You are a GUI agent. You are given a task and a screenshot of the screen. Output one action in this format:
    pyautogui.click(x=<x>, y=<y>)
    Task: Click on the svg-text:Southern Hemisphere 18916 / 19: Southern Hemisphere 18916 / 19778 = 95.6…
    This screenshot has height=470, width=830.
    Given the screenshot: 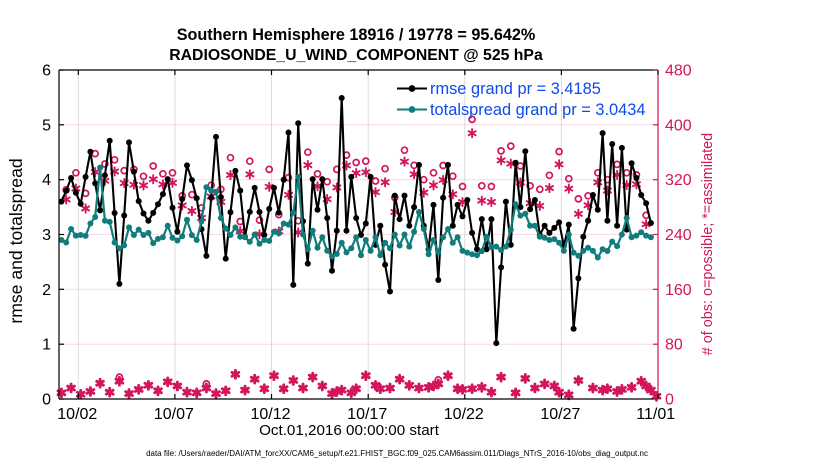 What is the action you would take?
    pyautogui.click(x=356, y=35)
    